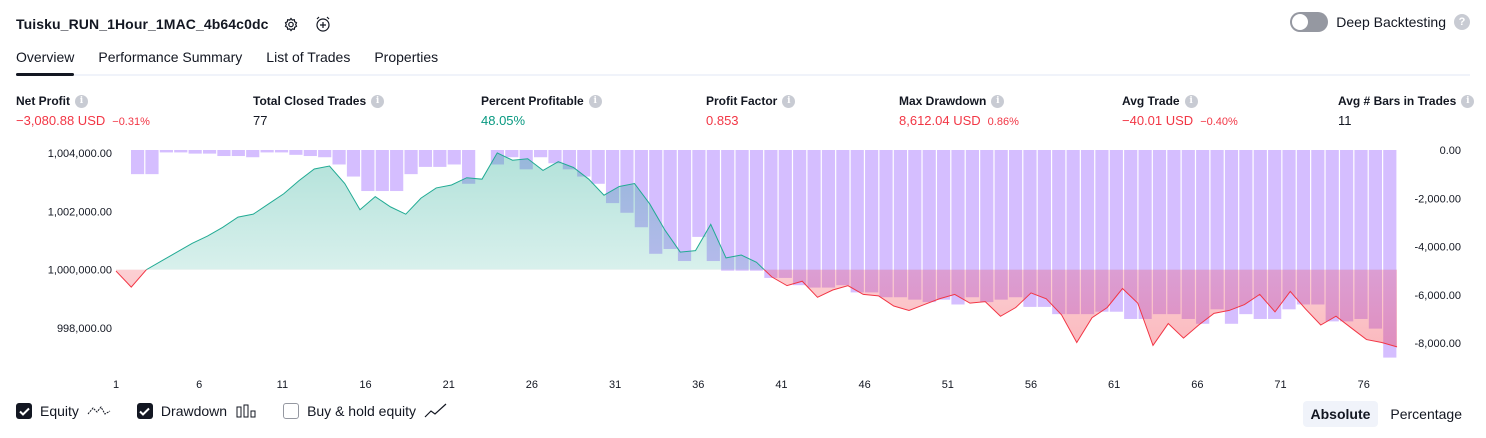 The width and height of the screenshot is (1486, 438). What do you see at coordinates (1426, 414) in the screenshot?
I see `mode-percentage: Percentage` at bounding box center [1426, 414].